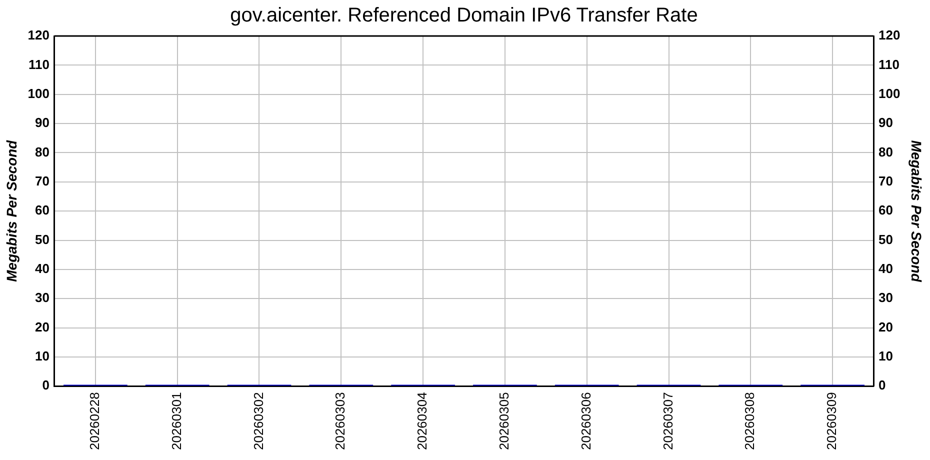  I want to click on x-tick-label: 20260302, so click(258, 421).